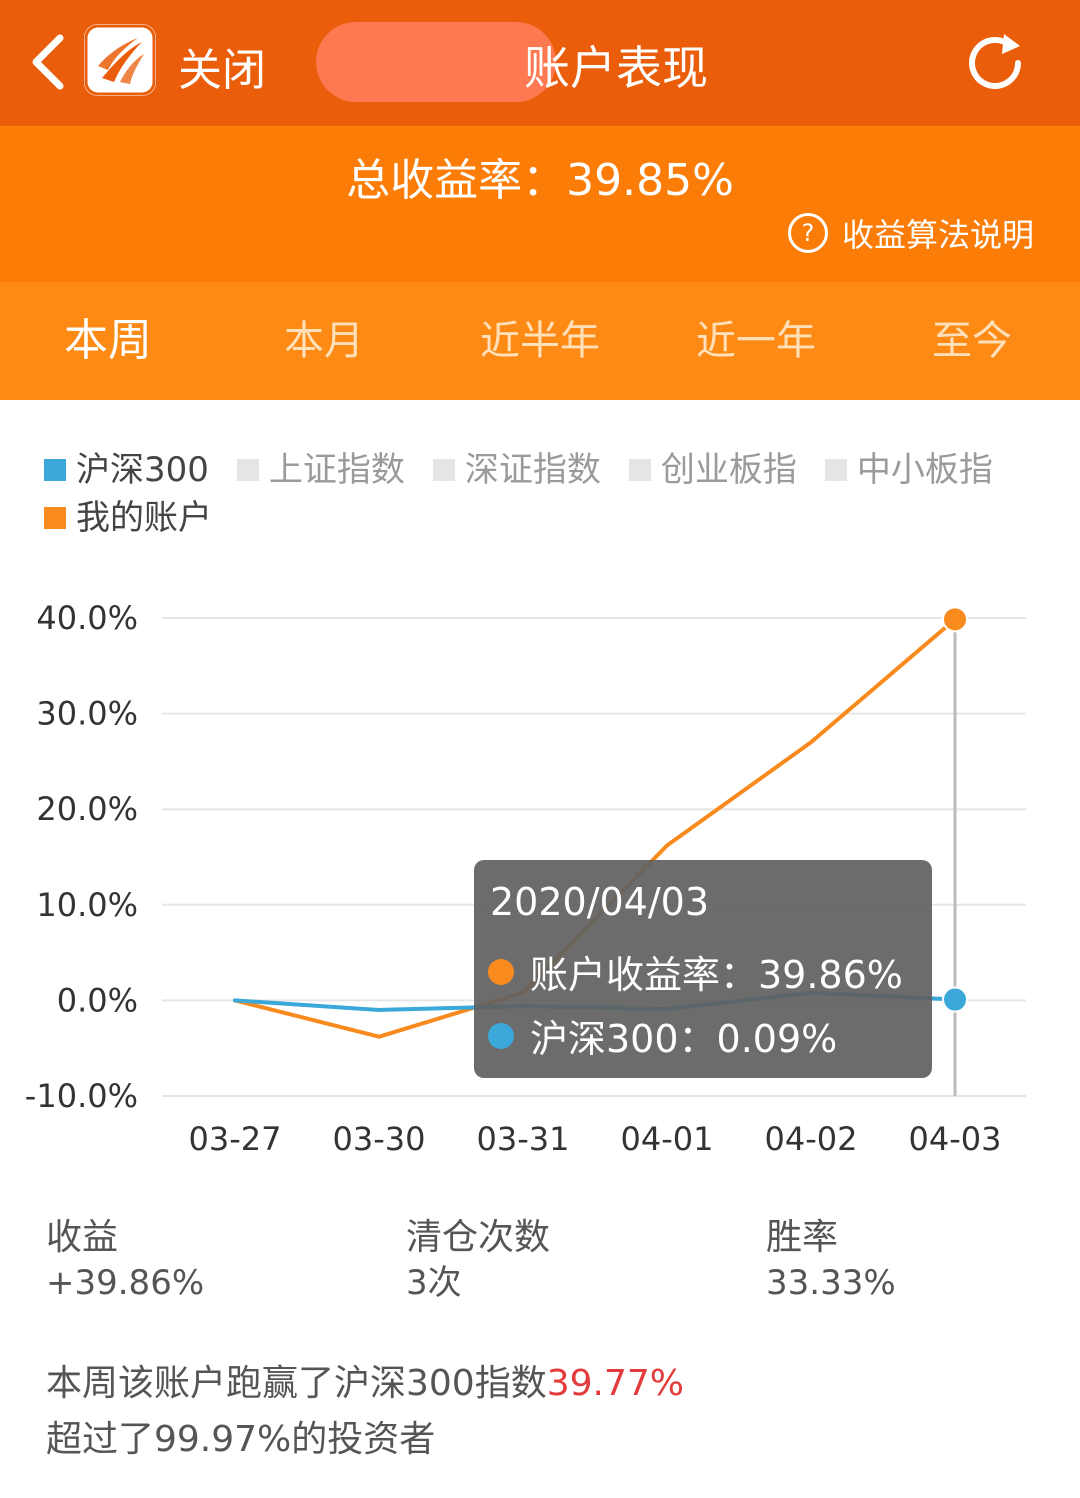 This screenshot has height=1498, width=1080. What do you see at coordinates (126, 470) in the screenshot?
I see `legend-item-csi300: 沪深300` at bounding box center [126, 470].